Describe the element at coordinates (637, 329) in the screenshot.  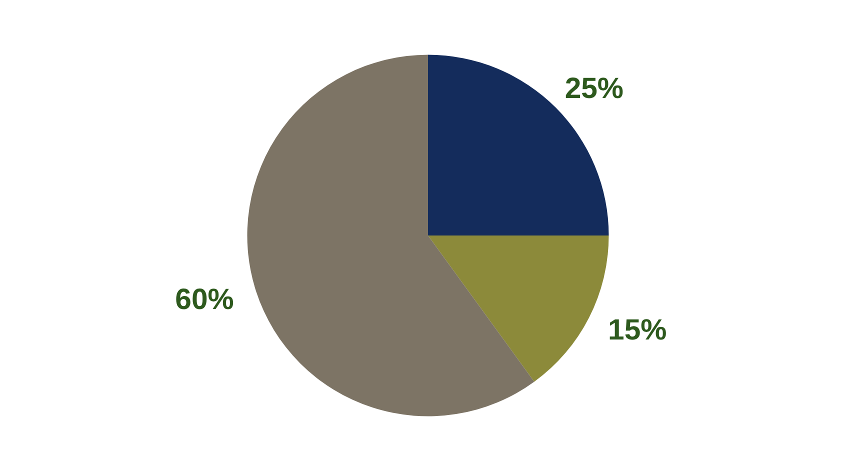
I see `data-label: 15%` at that location.